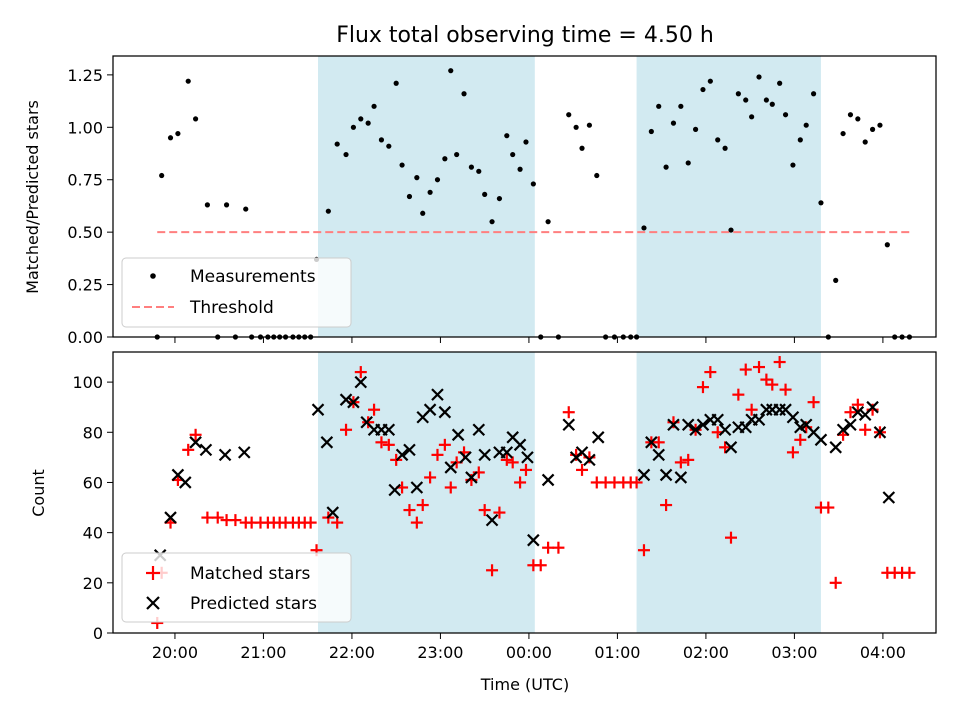  Describe the element at coordinates (263, 652) in the screenshot. I see `x-tick-label: 21:00` at that location.